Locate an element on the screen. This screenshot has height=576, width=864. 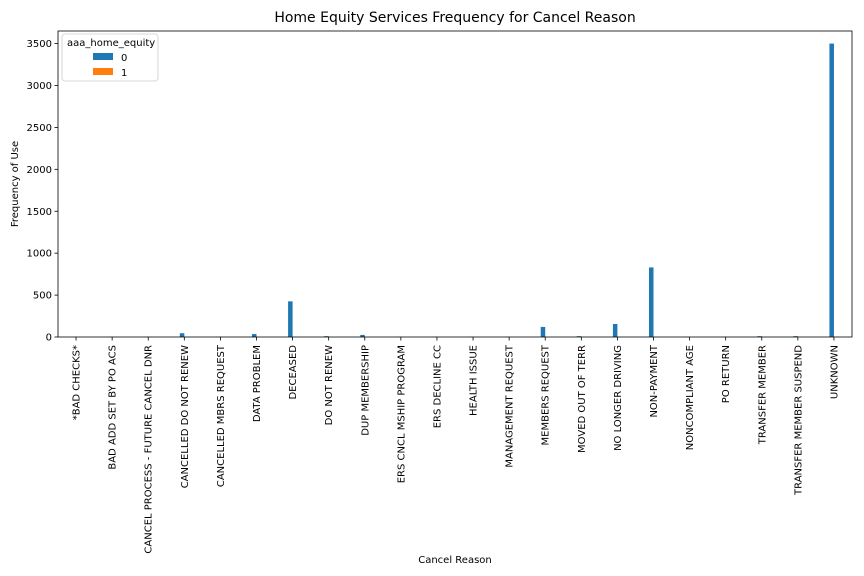
y-tick-label: 3500 is located at coordinates (39, 44).